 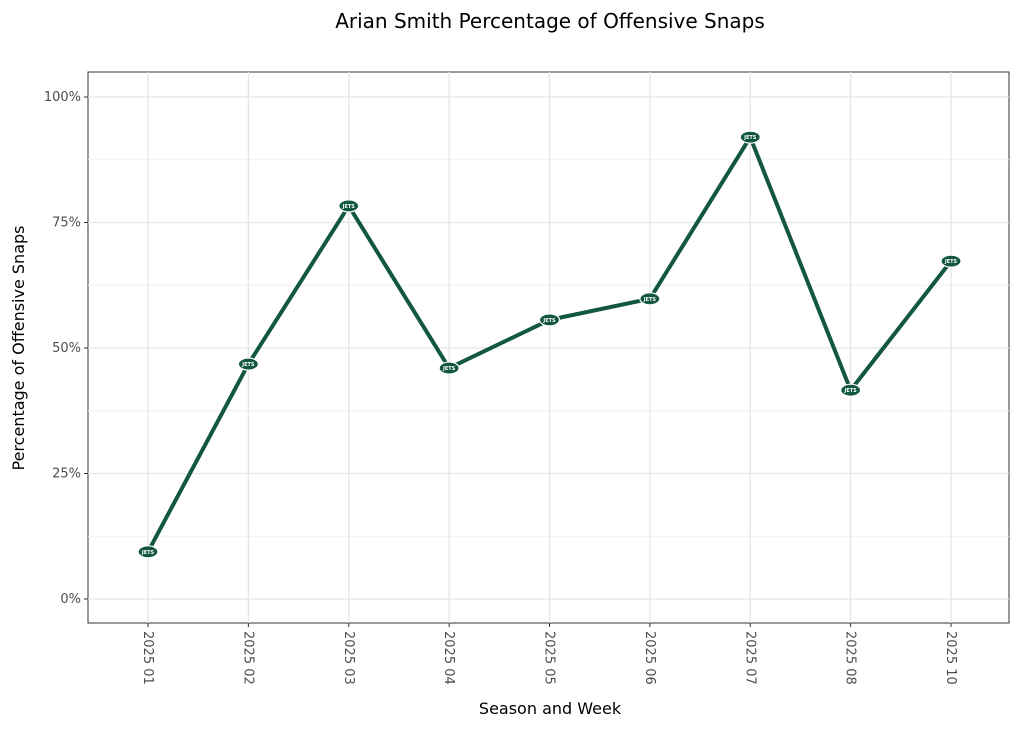 I want to click on y-tick-label: 25%, so click(x=66, y=474).